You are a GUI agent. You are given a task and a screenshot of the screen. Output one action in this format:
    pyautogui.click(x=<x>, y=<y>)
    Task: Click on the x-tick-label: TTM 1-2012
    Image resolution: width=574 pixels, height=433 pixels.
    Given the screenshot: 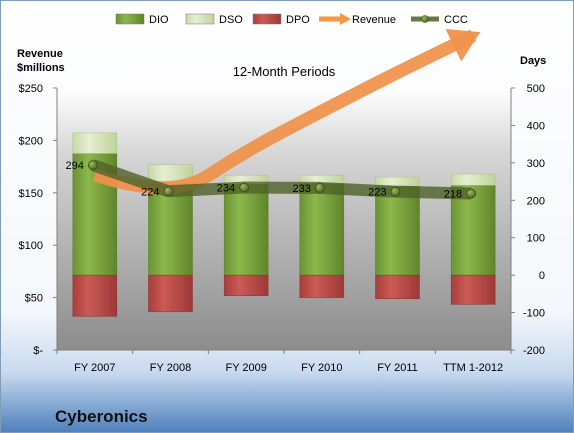 What is the action you would take?
    pyautogui.click(x=473, y=368)
    